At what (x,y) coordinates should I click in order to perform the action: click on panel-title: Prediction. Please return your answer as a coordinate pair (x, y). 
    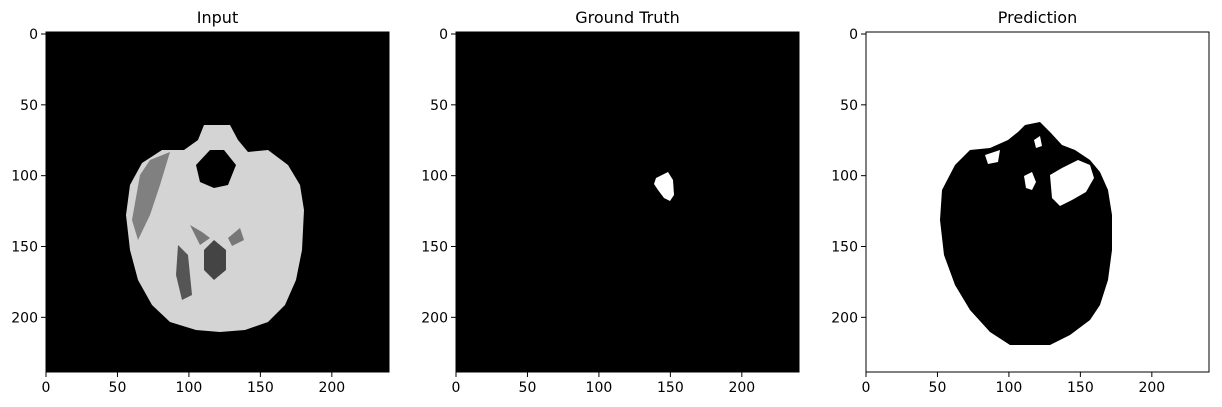
    Looking at the image, I should click on (1037, 17).